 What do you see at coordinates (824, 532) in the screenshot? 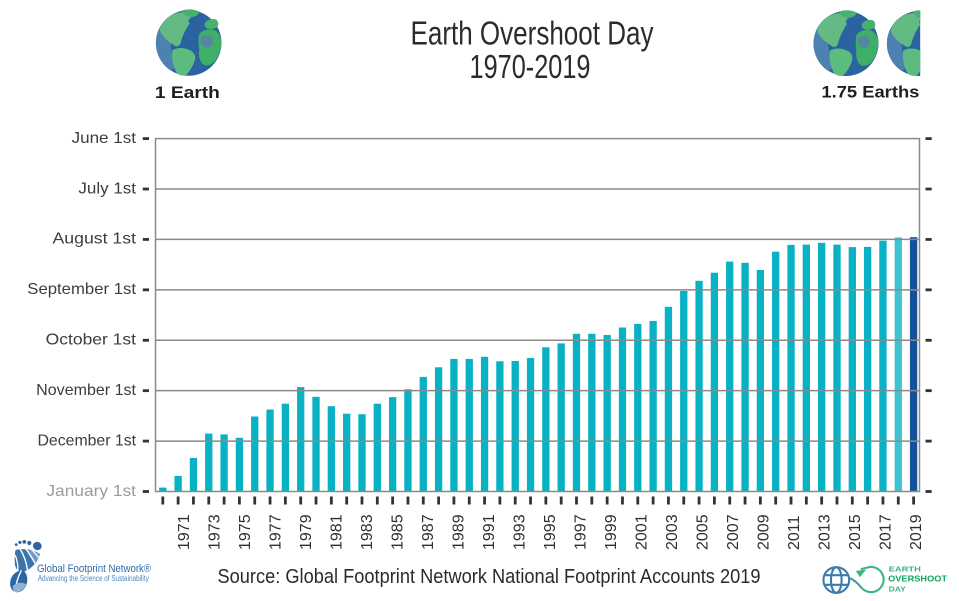
I see `svg-text: 2013` at bounding box center [824, 532].